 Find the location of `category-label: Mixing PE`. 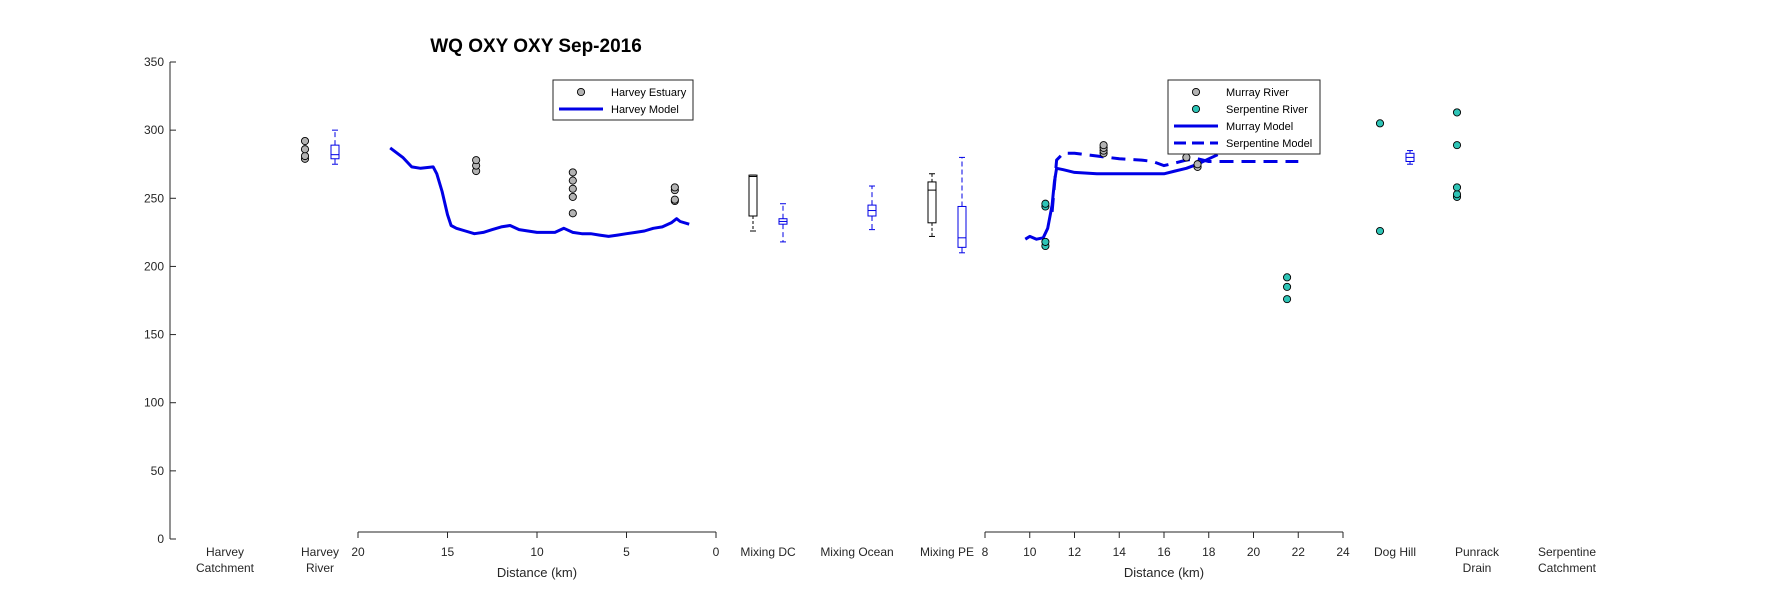

category-label: Mixing PE is located at coordinates (947, 552).